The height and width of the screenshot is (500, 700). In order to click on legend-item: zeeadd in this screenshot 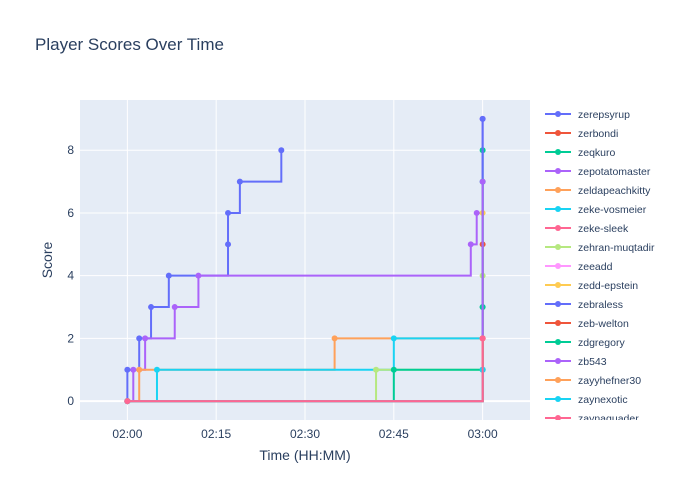, I will do `click(579, 267)`.